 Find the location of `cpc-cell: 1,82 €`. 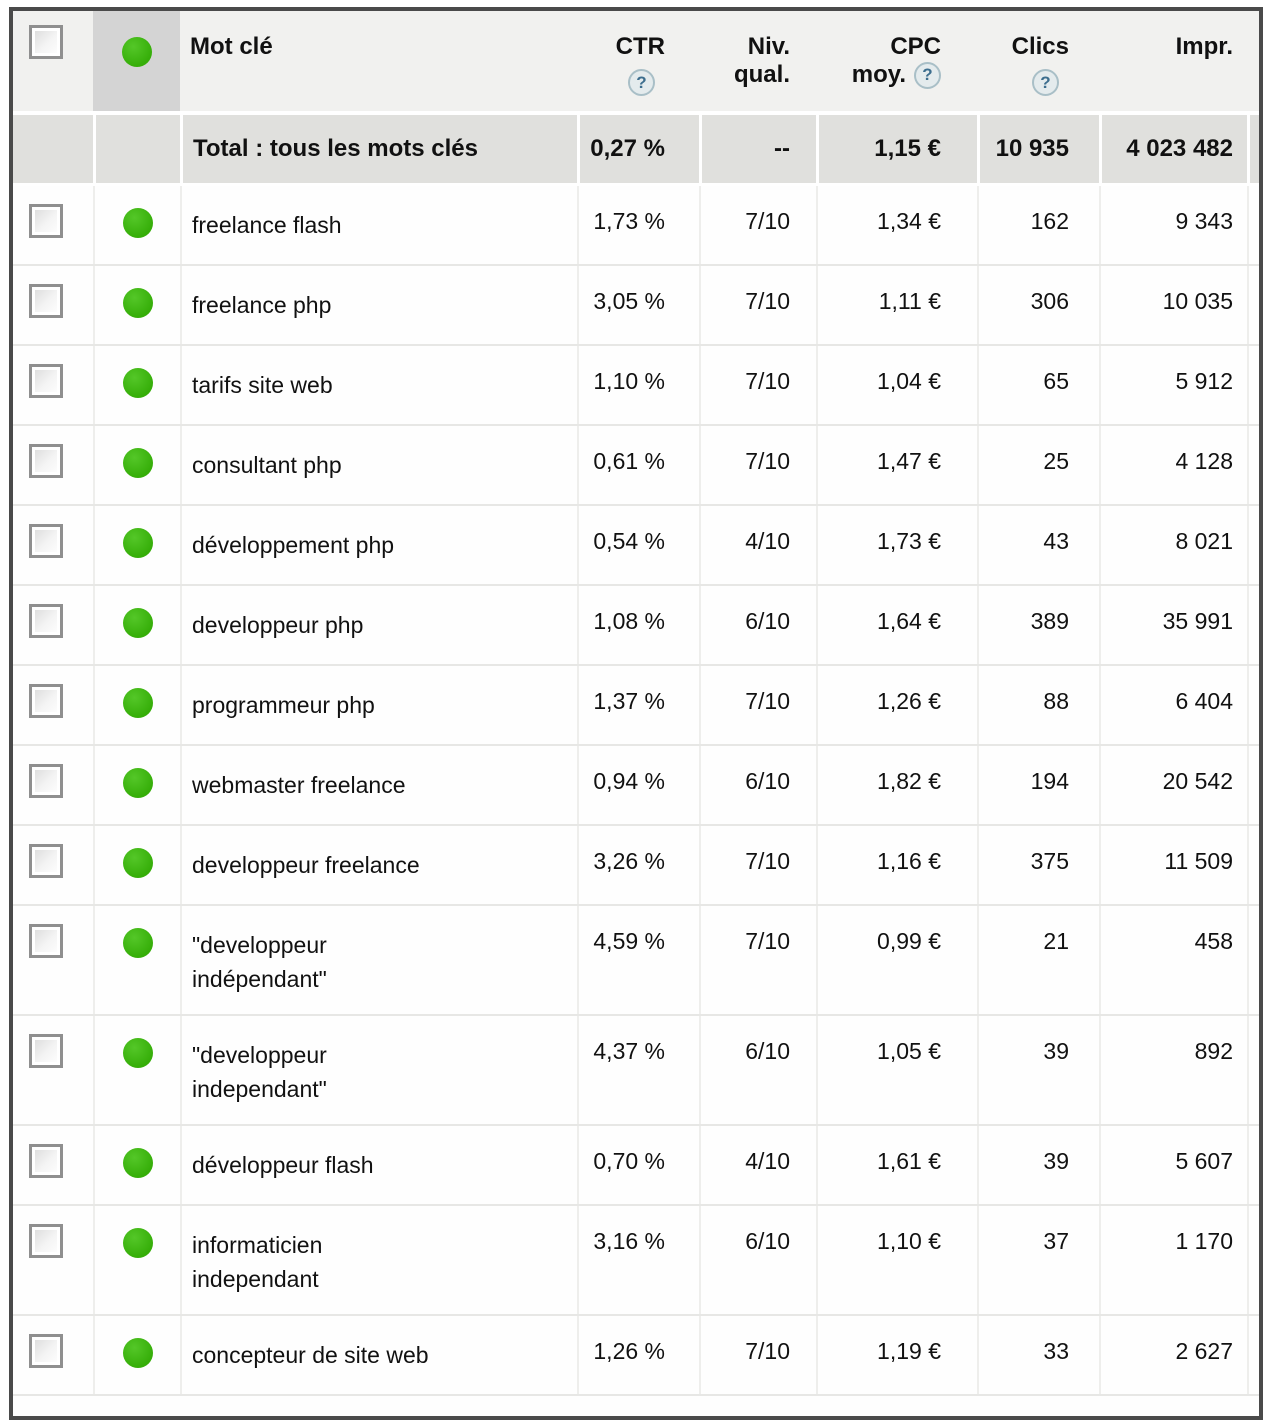

cpc-cell: 1,82 € is located at coordinates (896, 785).